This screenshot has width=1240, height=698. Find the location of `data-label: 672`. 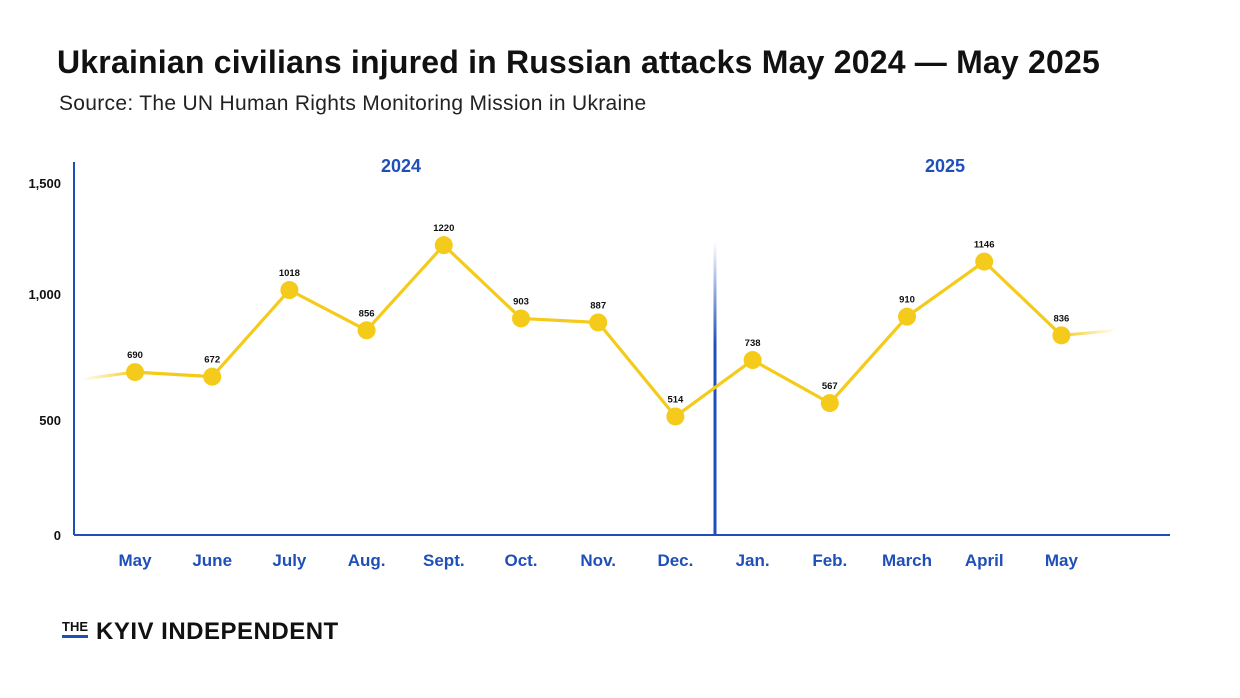

data-label: 672 is located at coordinates (212, 360).